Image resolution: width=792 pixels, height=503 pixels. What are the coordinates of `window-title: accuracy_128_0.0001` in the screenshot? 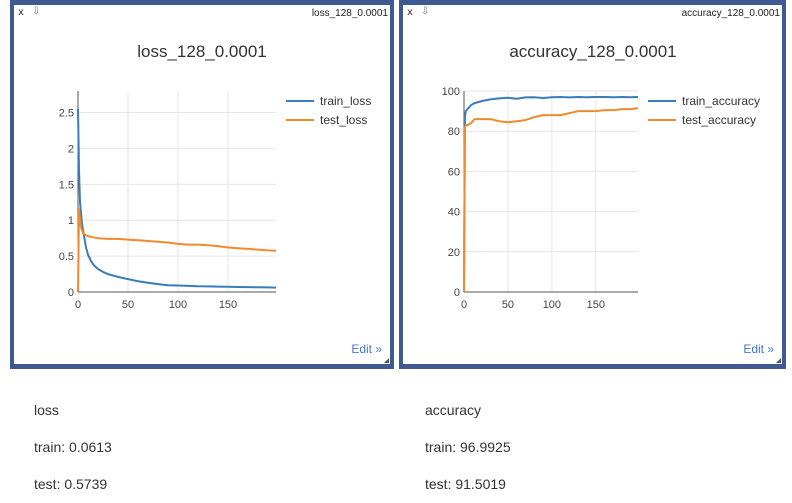 It's located at (730, 13).